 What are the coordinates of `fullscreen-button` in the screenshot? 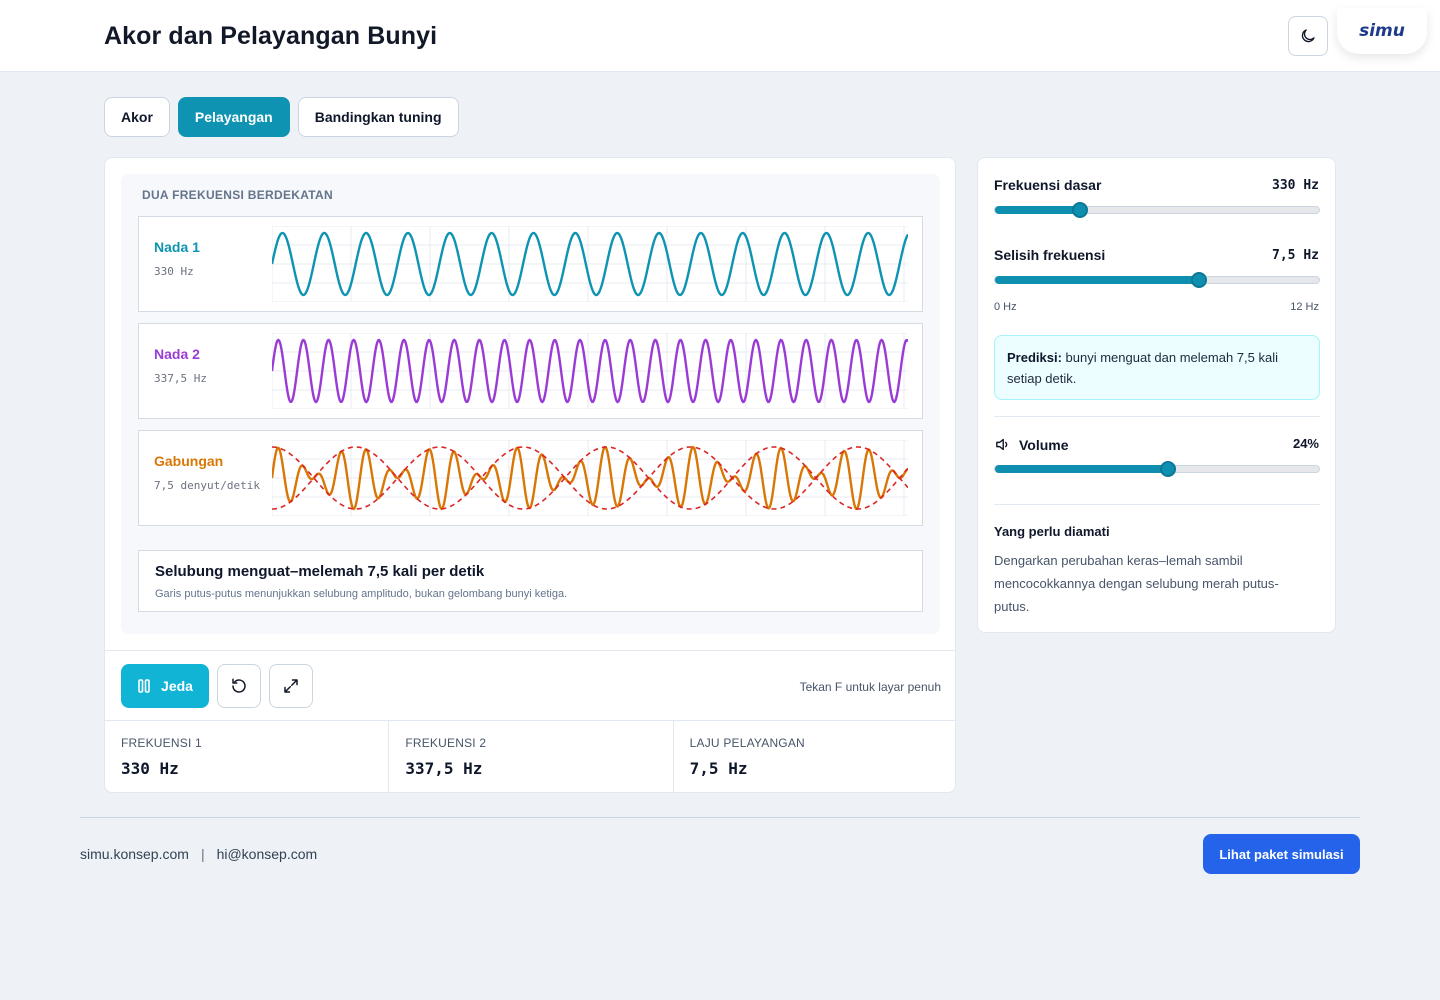 It's located at (291, 686).